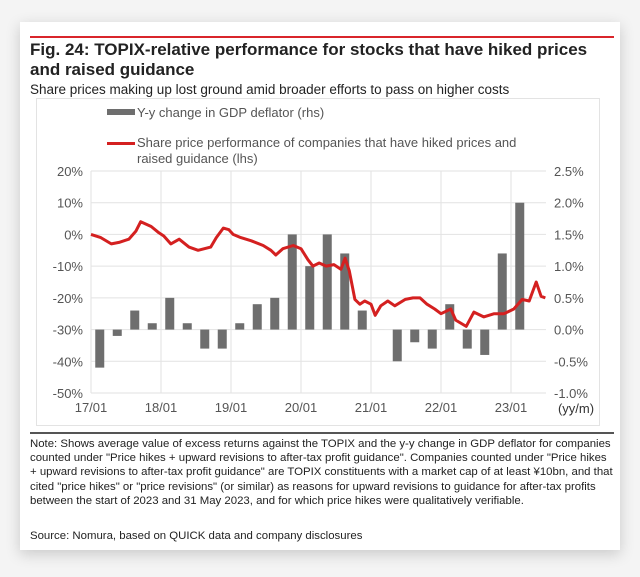 This screenshot has height=577, width=640. I want to click on right-tick-label: 0.0%, so click(569, 330).